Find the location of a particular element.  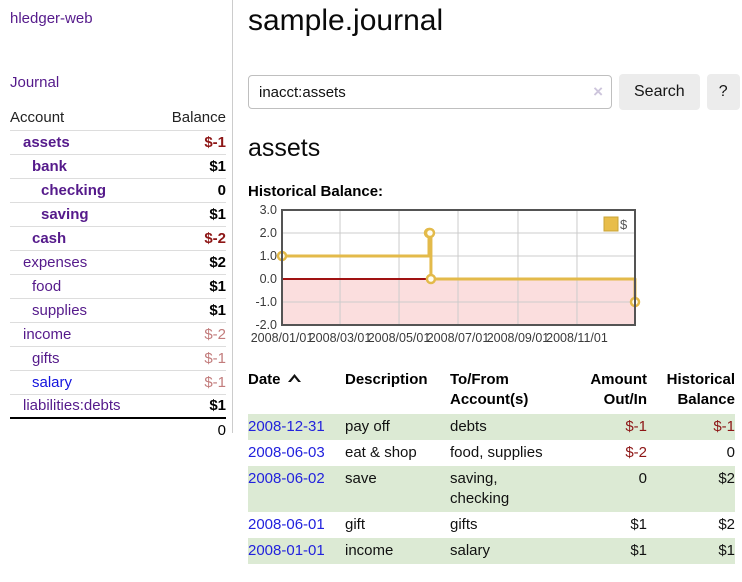

transaction-balance: $-1 is located at coordinates (724, 426).